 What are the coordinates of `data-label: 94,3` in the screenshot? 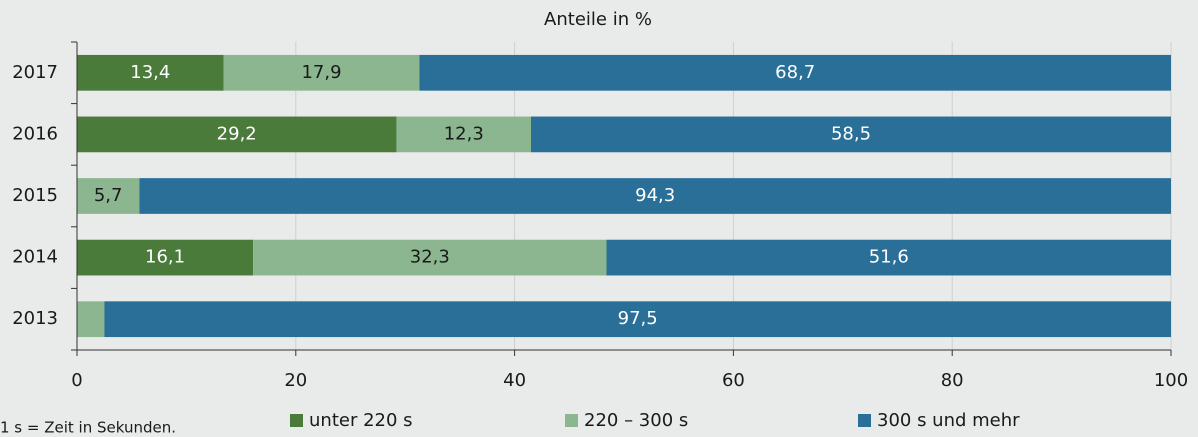 It's located at (655, 195).